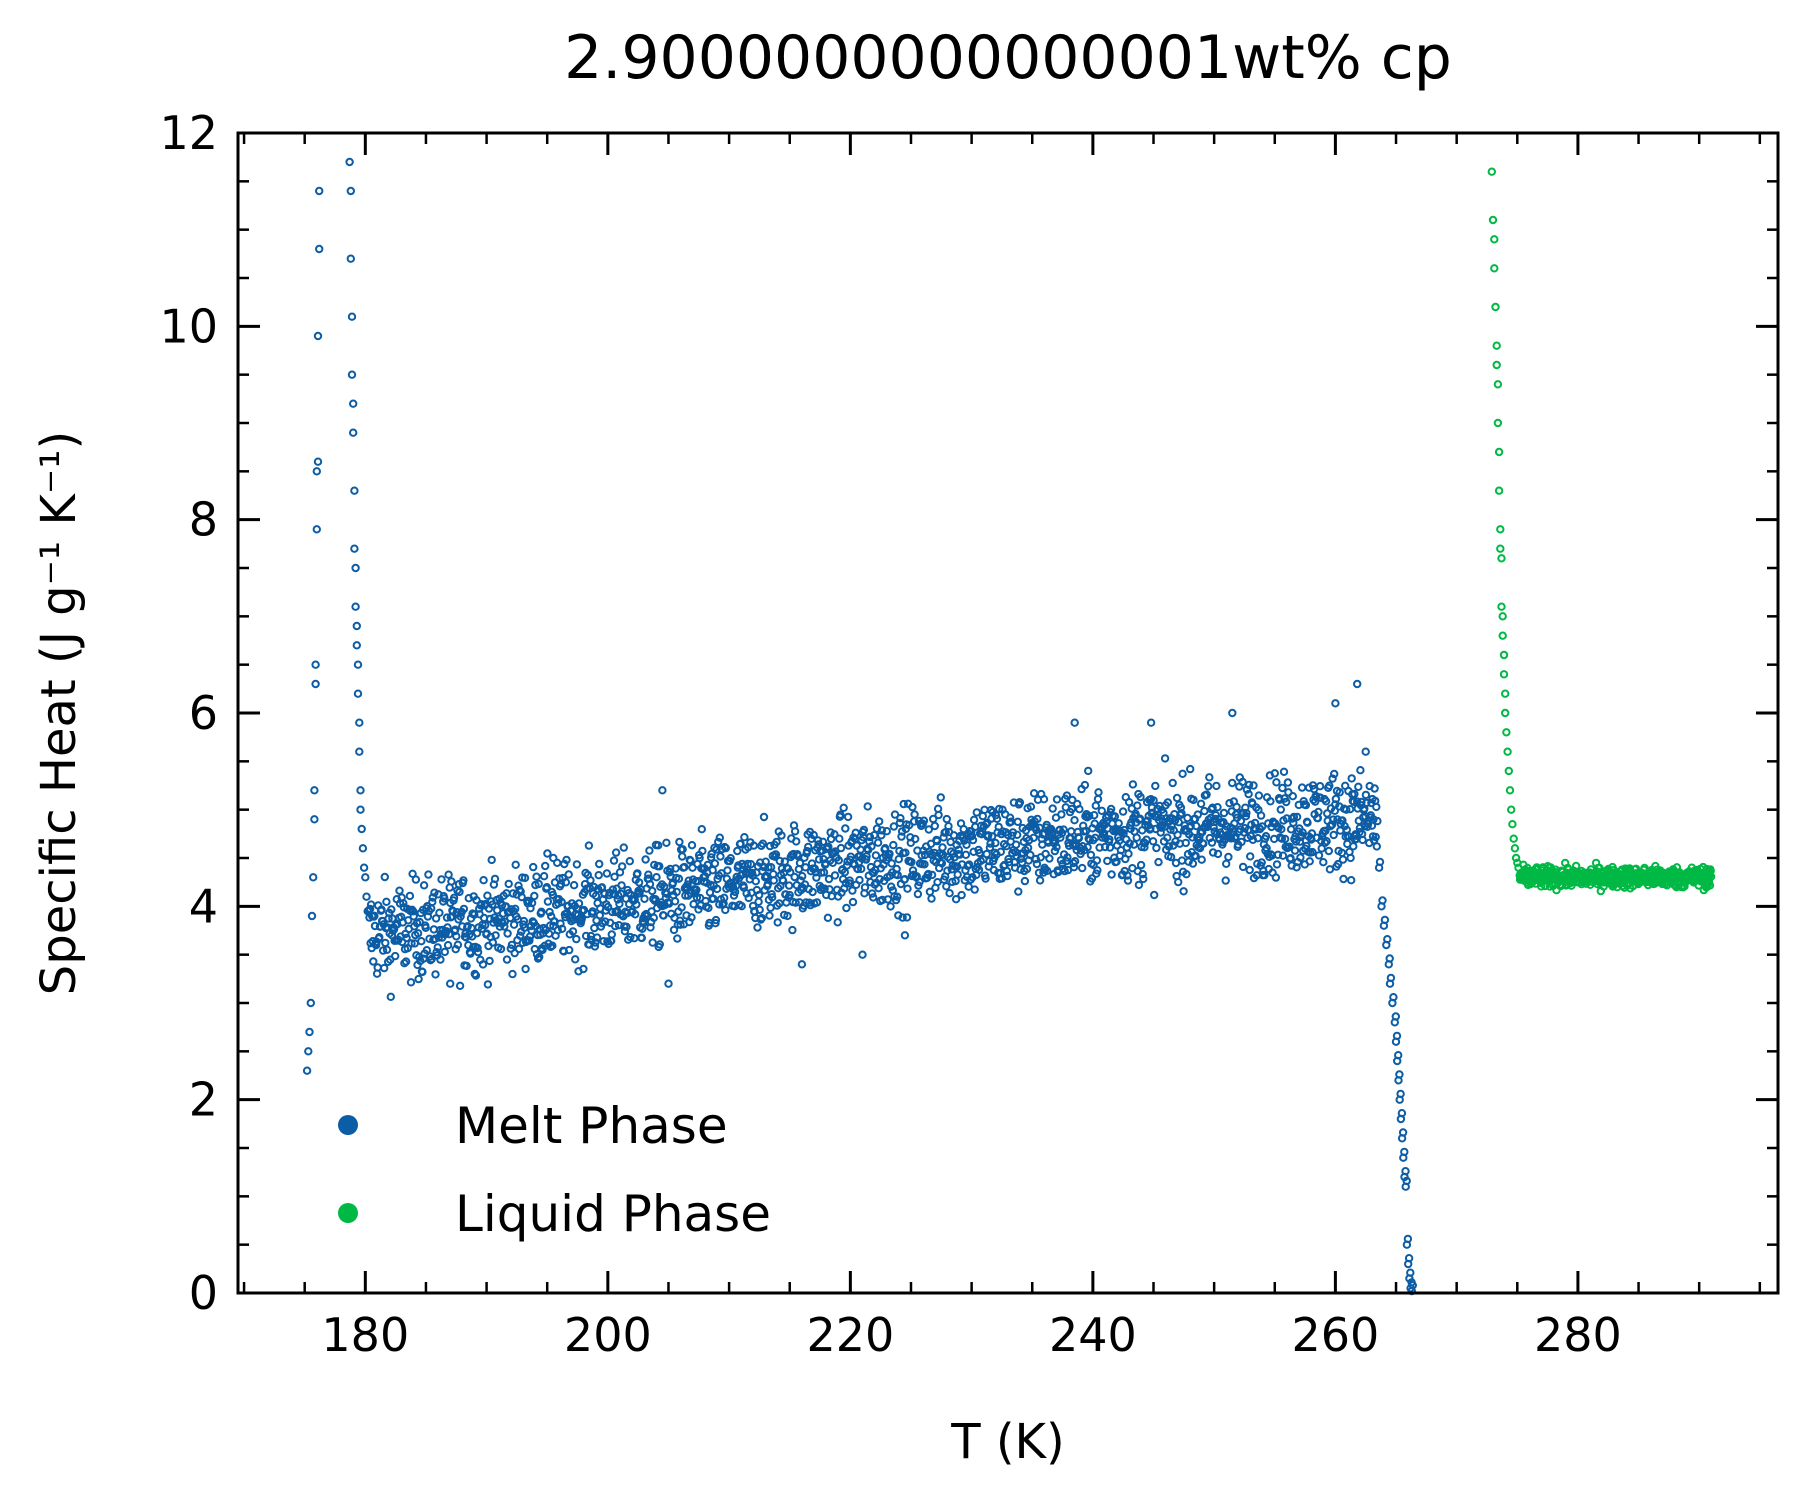  What do you see at coordinates (365, 1335) in the screenshot?
I see `x-tick-label: 180` at bounding box center [365, 1335].